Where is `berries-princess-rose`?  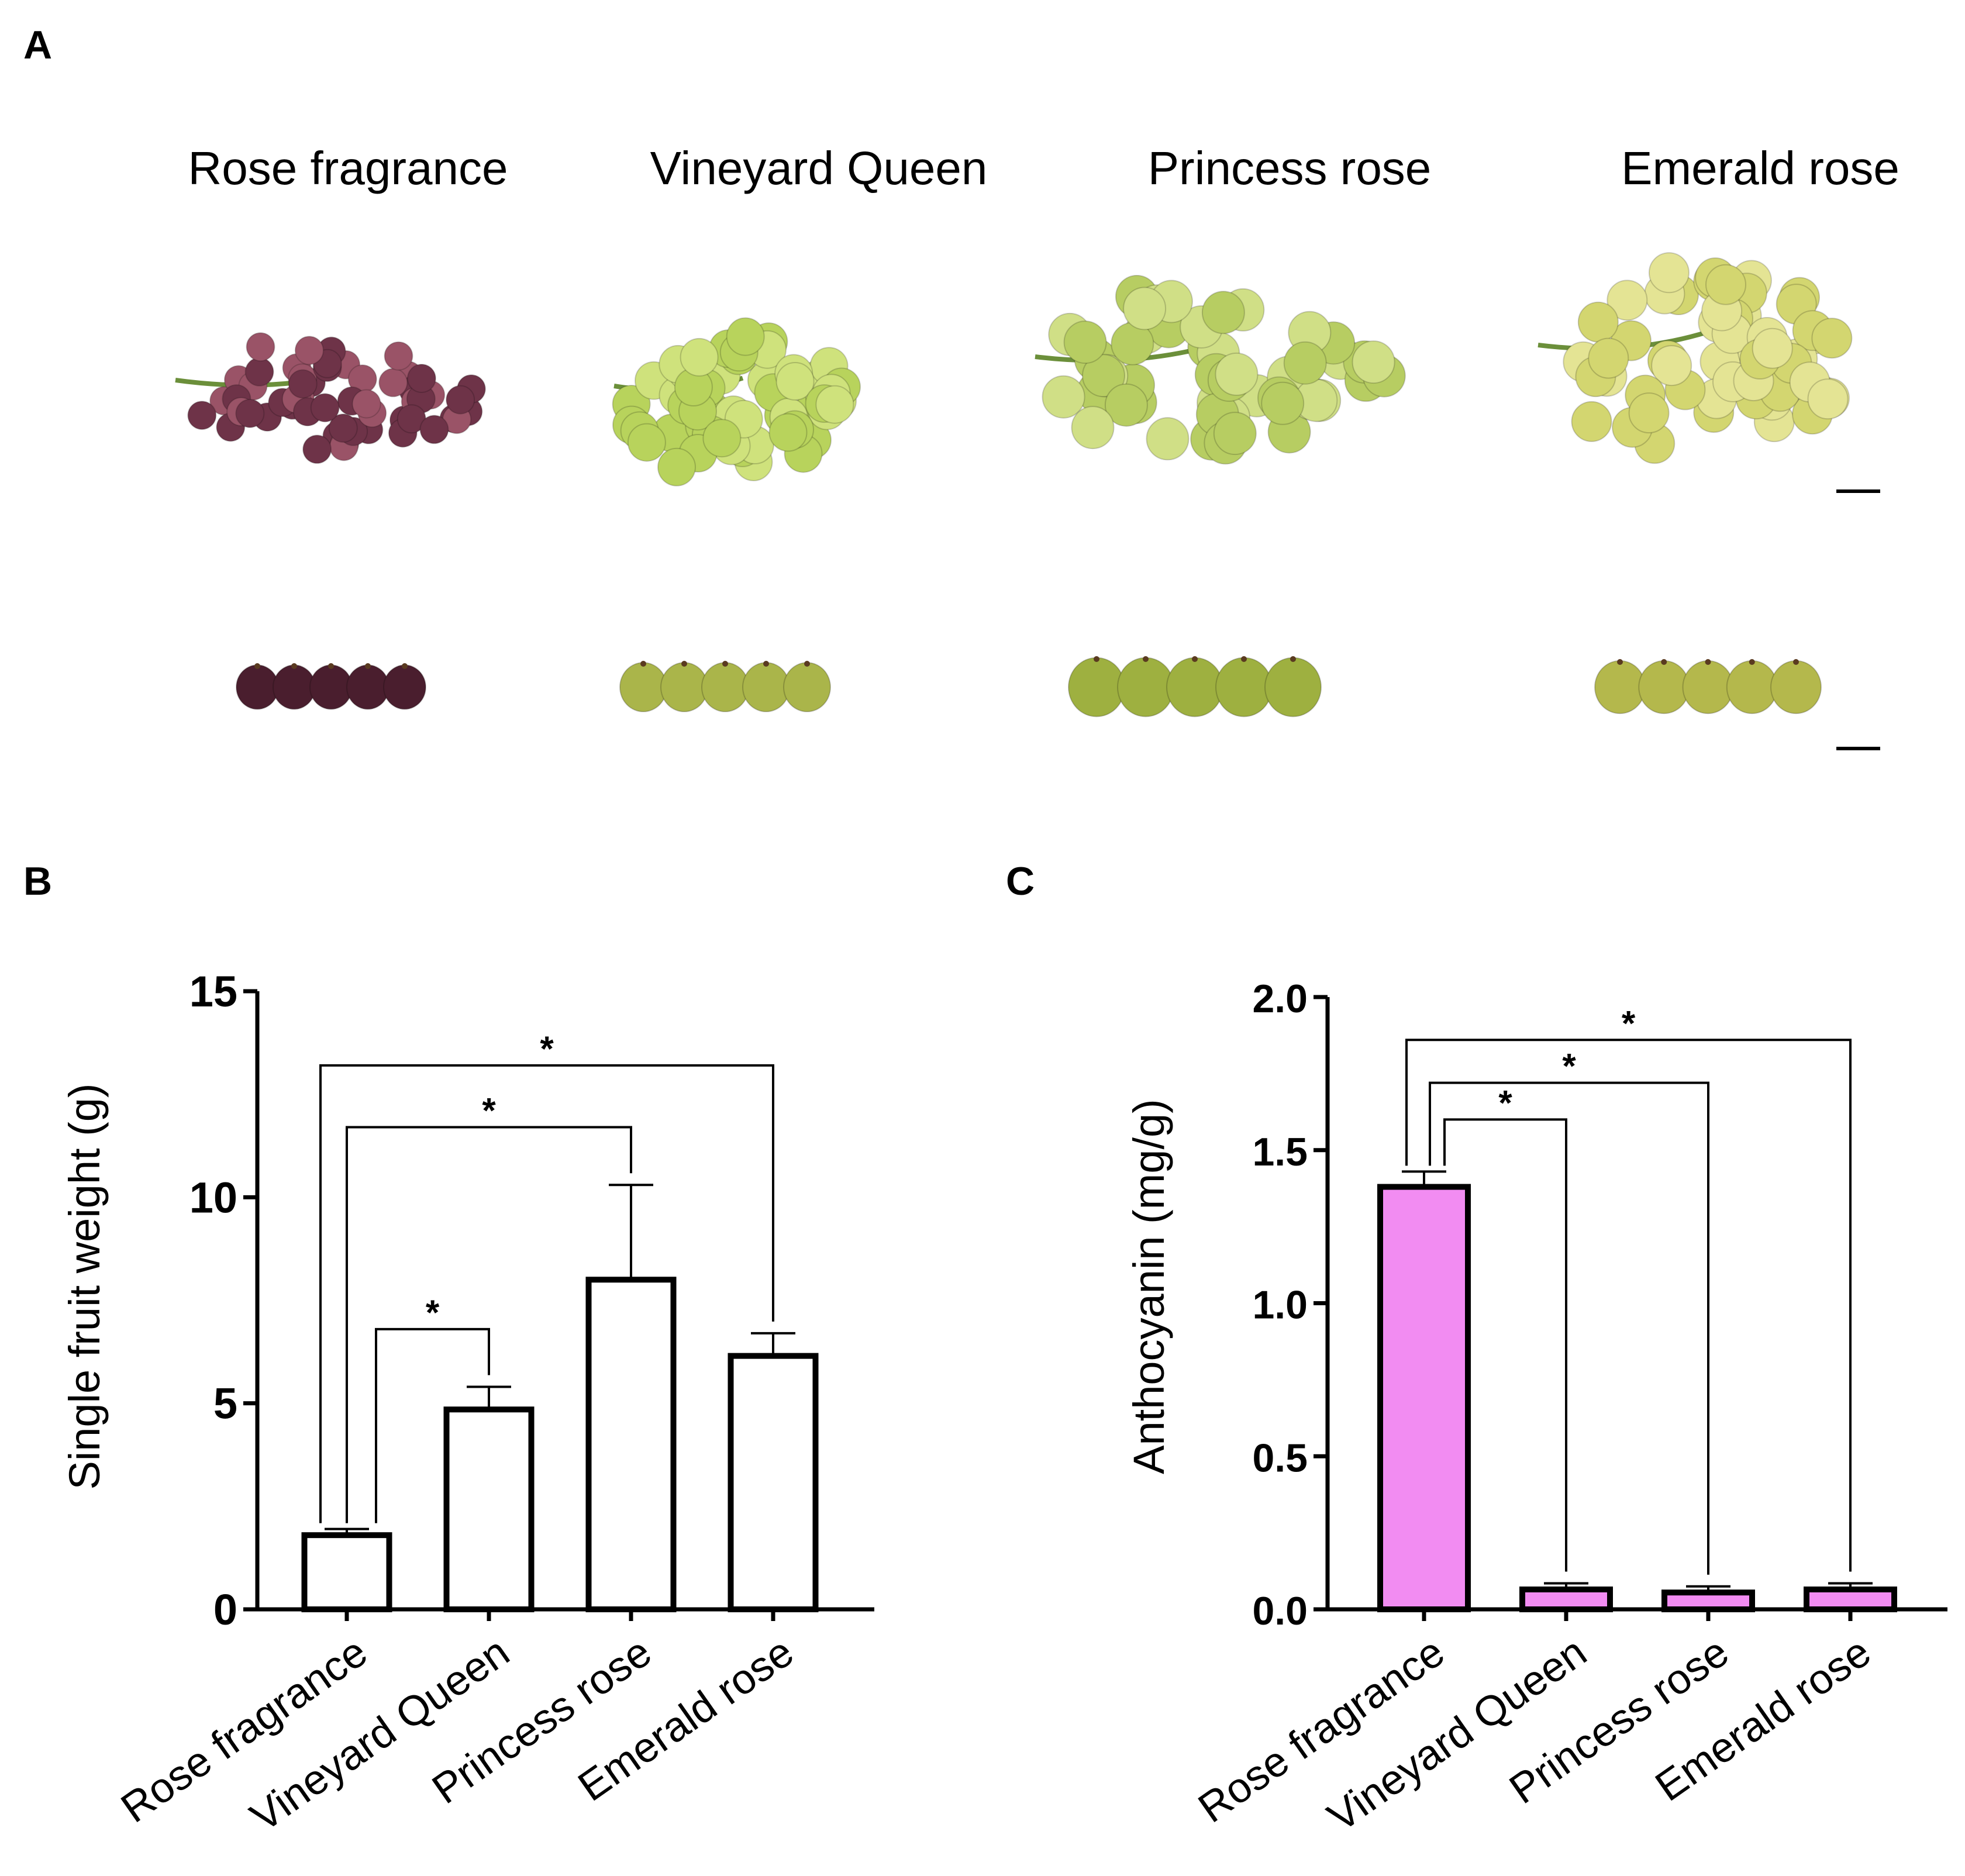 berries-princess-rose is located at coordinates (1195, 687).